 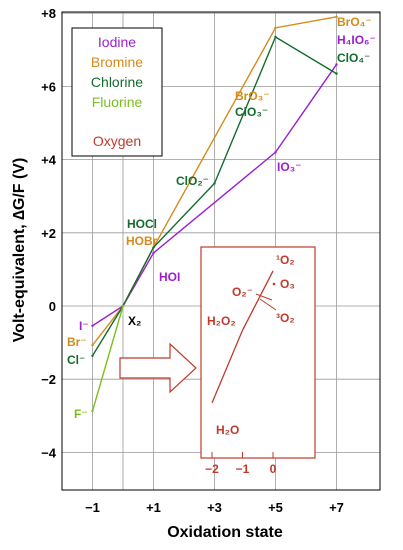 What do you see at coordinates (264, 297) in the screenshot?
I see `inset-leader-superoxide` at bounding box center [264, 297].